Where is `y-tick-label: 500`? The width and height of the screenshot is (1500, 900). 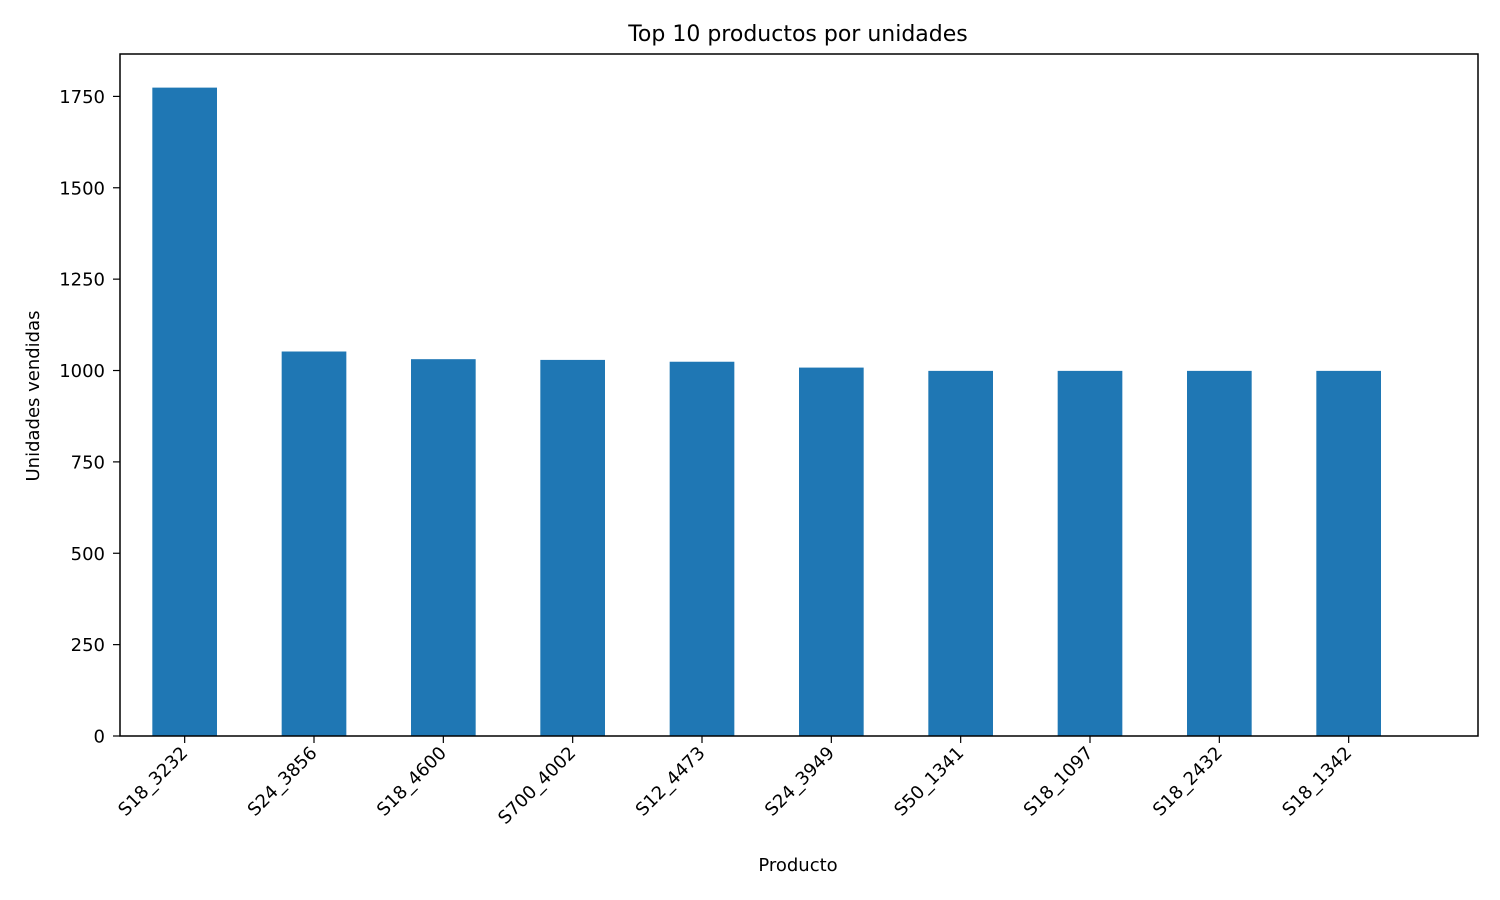 y-tick-label: 500 is located at coordinates (88, 554).